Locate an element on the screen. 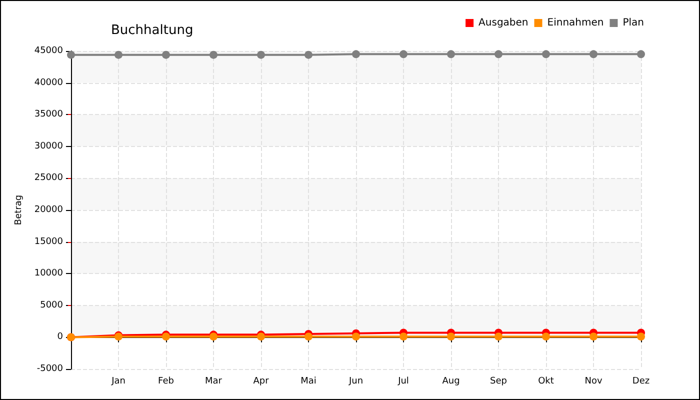 The width and height of the screenshot is (700, 400). x-tick-label: Mai is located at coordinates (308, 381).